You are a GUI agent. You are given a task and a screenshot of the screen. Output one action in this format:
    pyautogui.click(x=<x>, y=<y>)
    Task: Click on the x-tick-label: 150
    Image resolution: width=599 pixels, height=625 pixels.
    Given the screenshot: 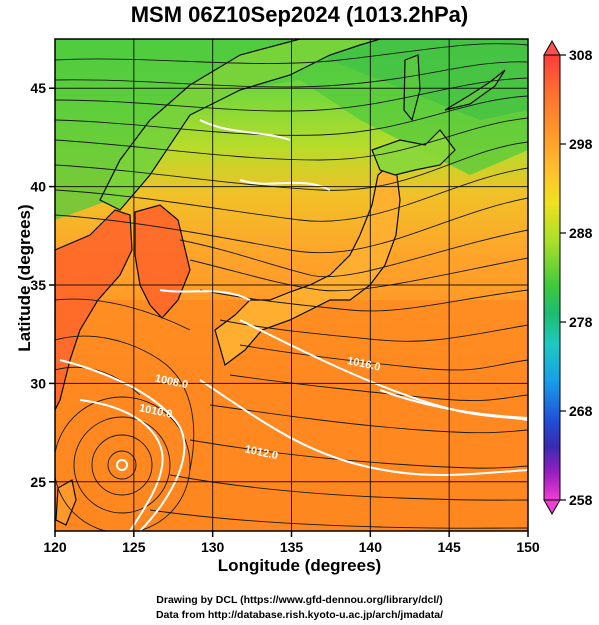 What is the action you would take?
    pyautogui.click(x=528, y=547)
    